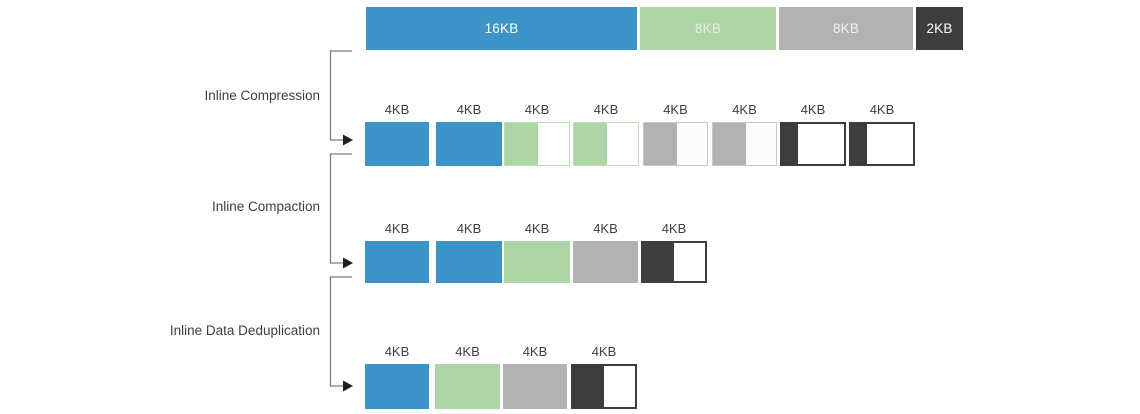 The image size is (1140, 414). What do you see at coordinates (340, 95) in the screenshot?
I see `bracket-compression` at bounding box center [340, 95].